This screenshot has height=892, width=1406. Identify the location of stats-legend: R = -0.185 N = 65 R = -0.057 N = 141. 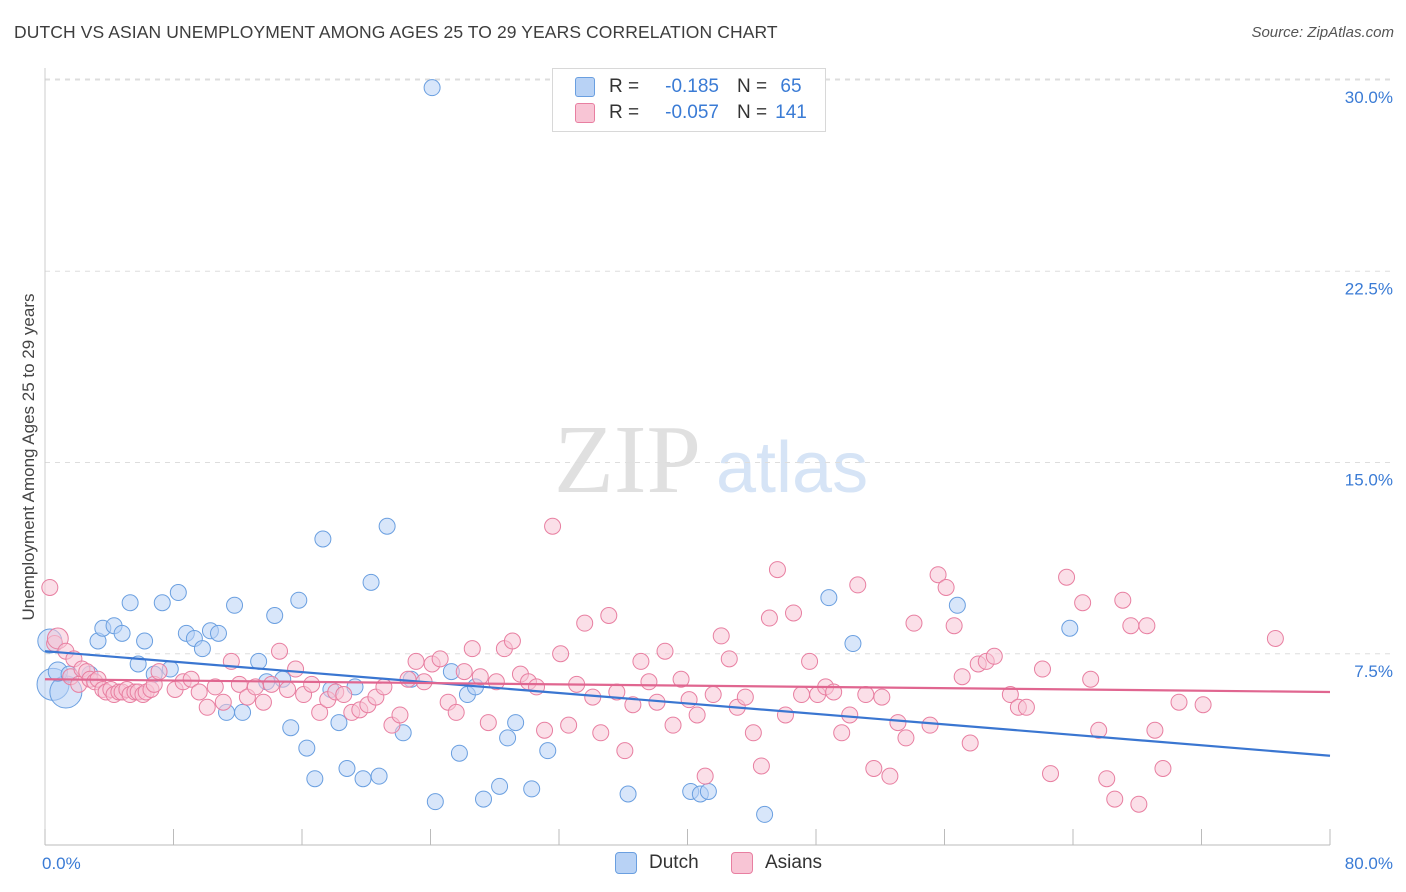
(689, 100).